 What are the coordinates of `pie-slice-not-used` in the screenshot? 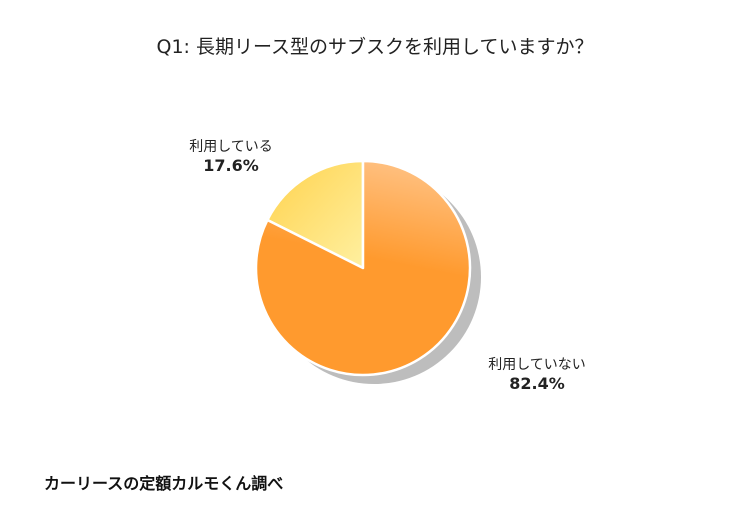 It's located at (363, 268).